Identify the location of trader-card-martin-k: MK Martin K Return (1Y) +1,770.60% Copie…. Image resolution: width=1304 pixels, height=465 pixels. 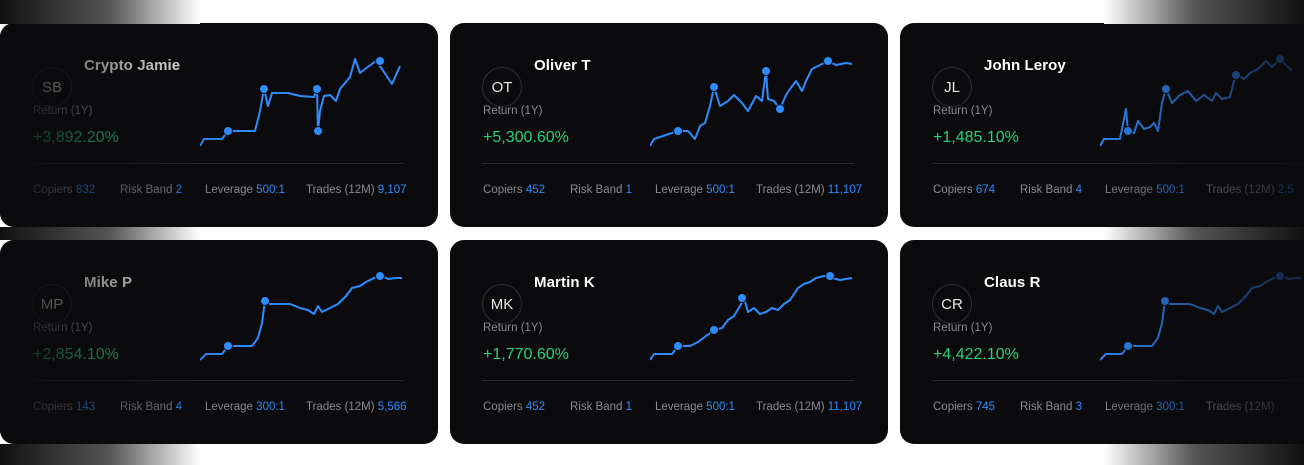
(669, 342).